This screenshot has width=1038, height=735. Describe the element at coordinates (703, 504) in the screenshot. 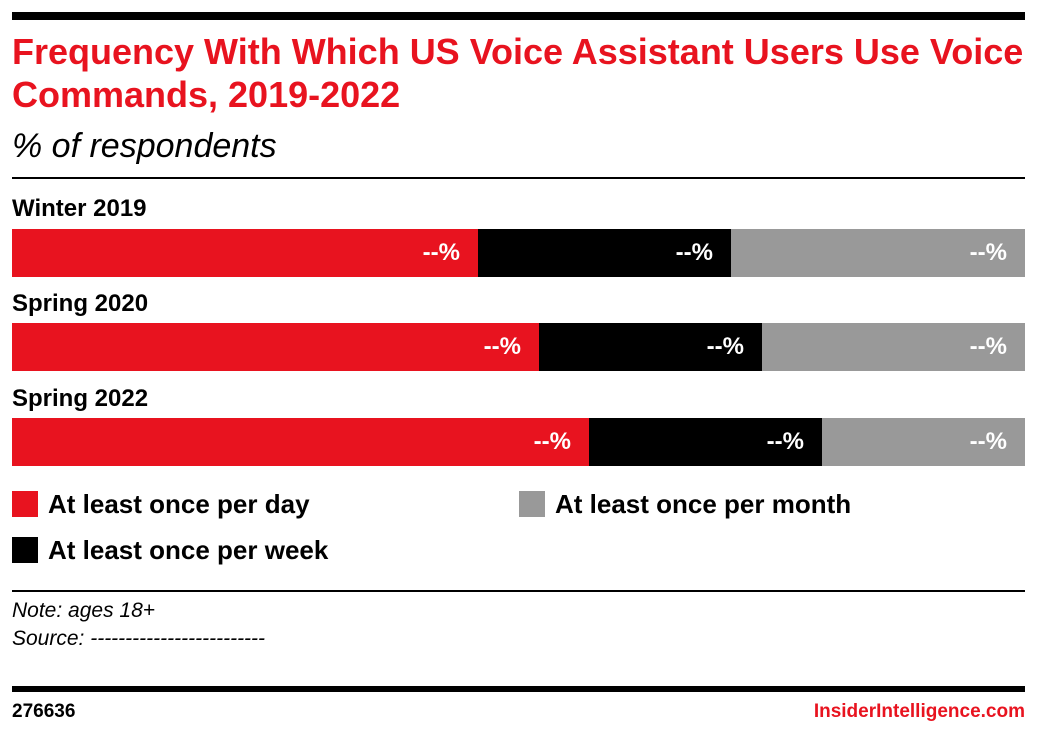

I see `legend-label: At least once per month` at that location.